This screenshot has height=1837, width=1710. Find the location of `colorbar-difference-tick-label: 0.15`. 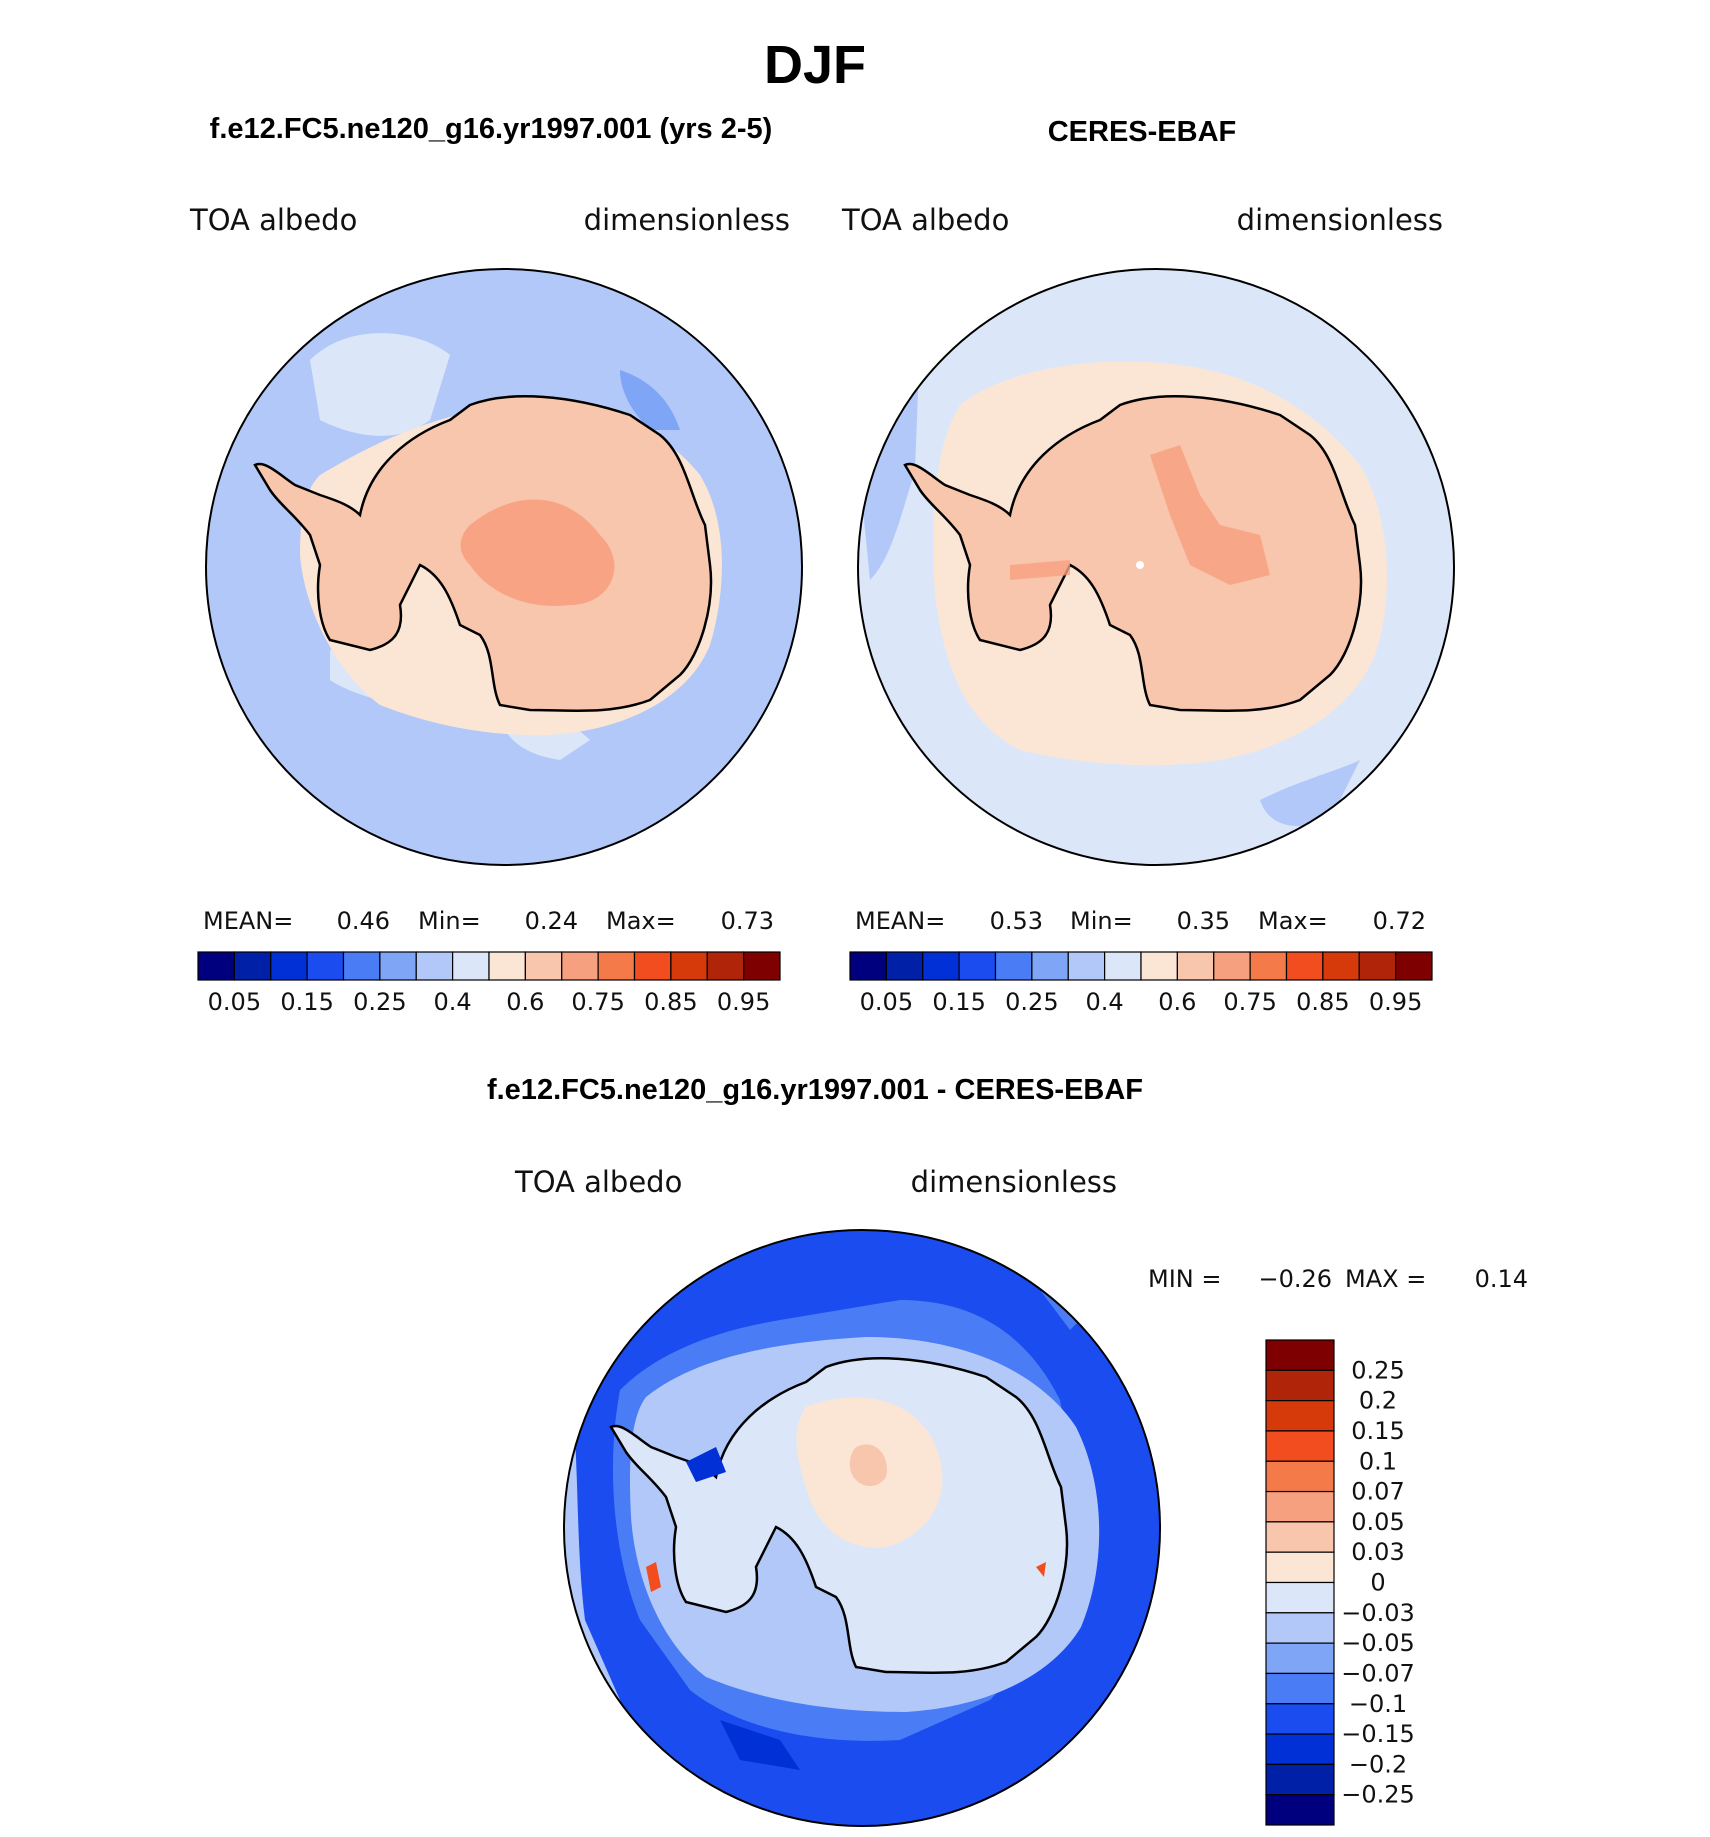

colorbar-difference-tick-label: 0.15 is located at coordinates (1377, 1431).